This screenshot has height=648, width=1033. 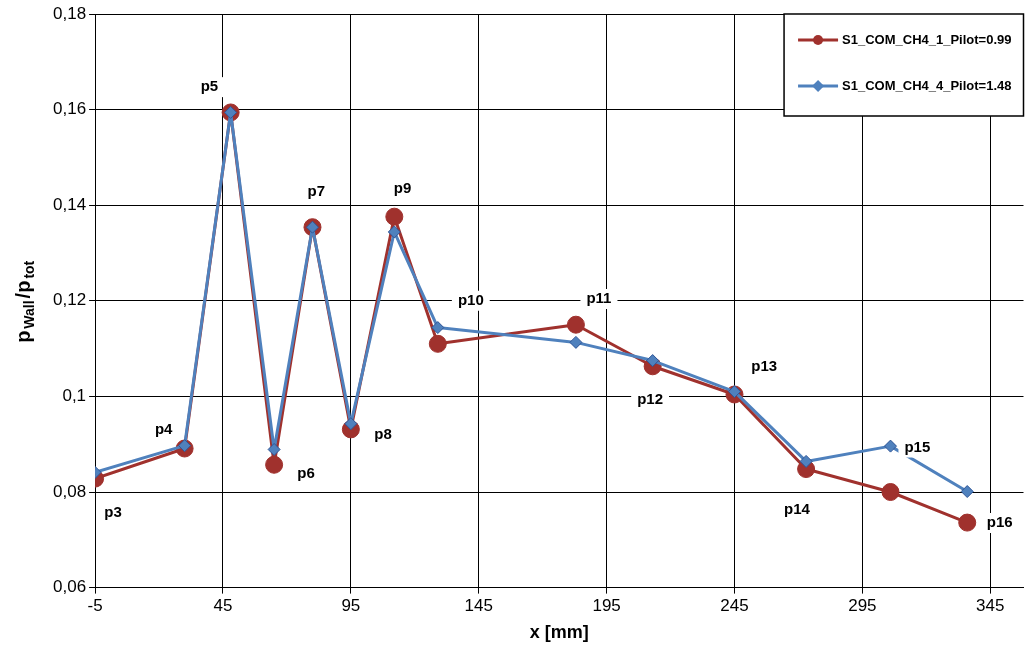 I want to click on annotation: p6, so click(x=306, y=473).